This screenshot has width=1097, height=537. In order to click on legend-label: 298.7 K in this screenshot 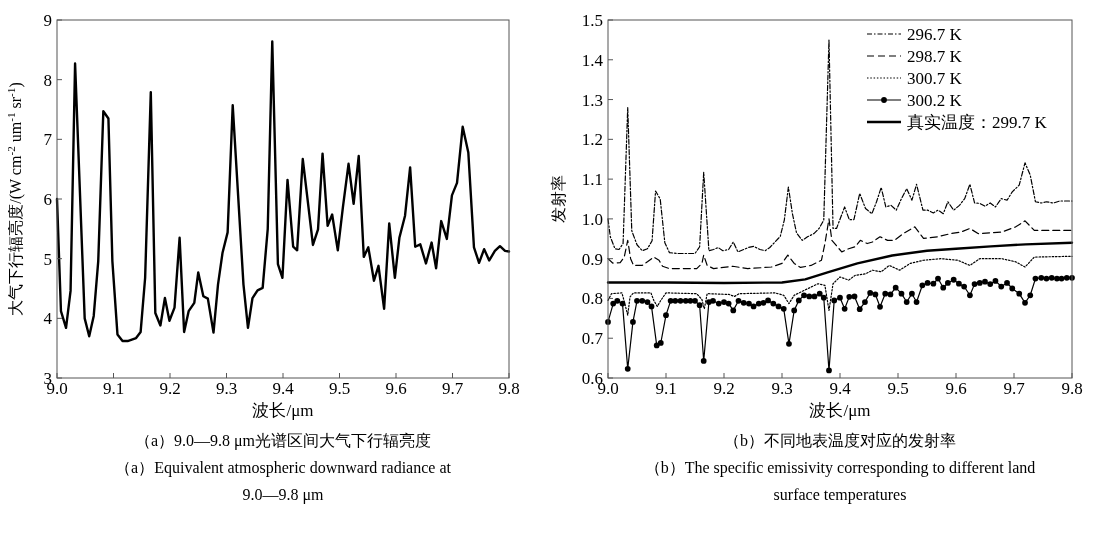, I will do `click(935, 56)`.